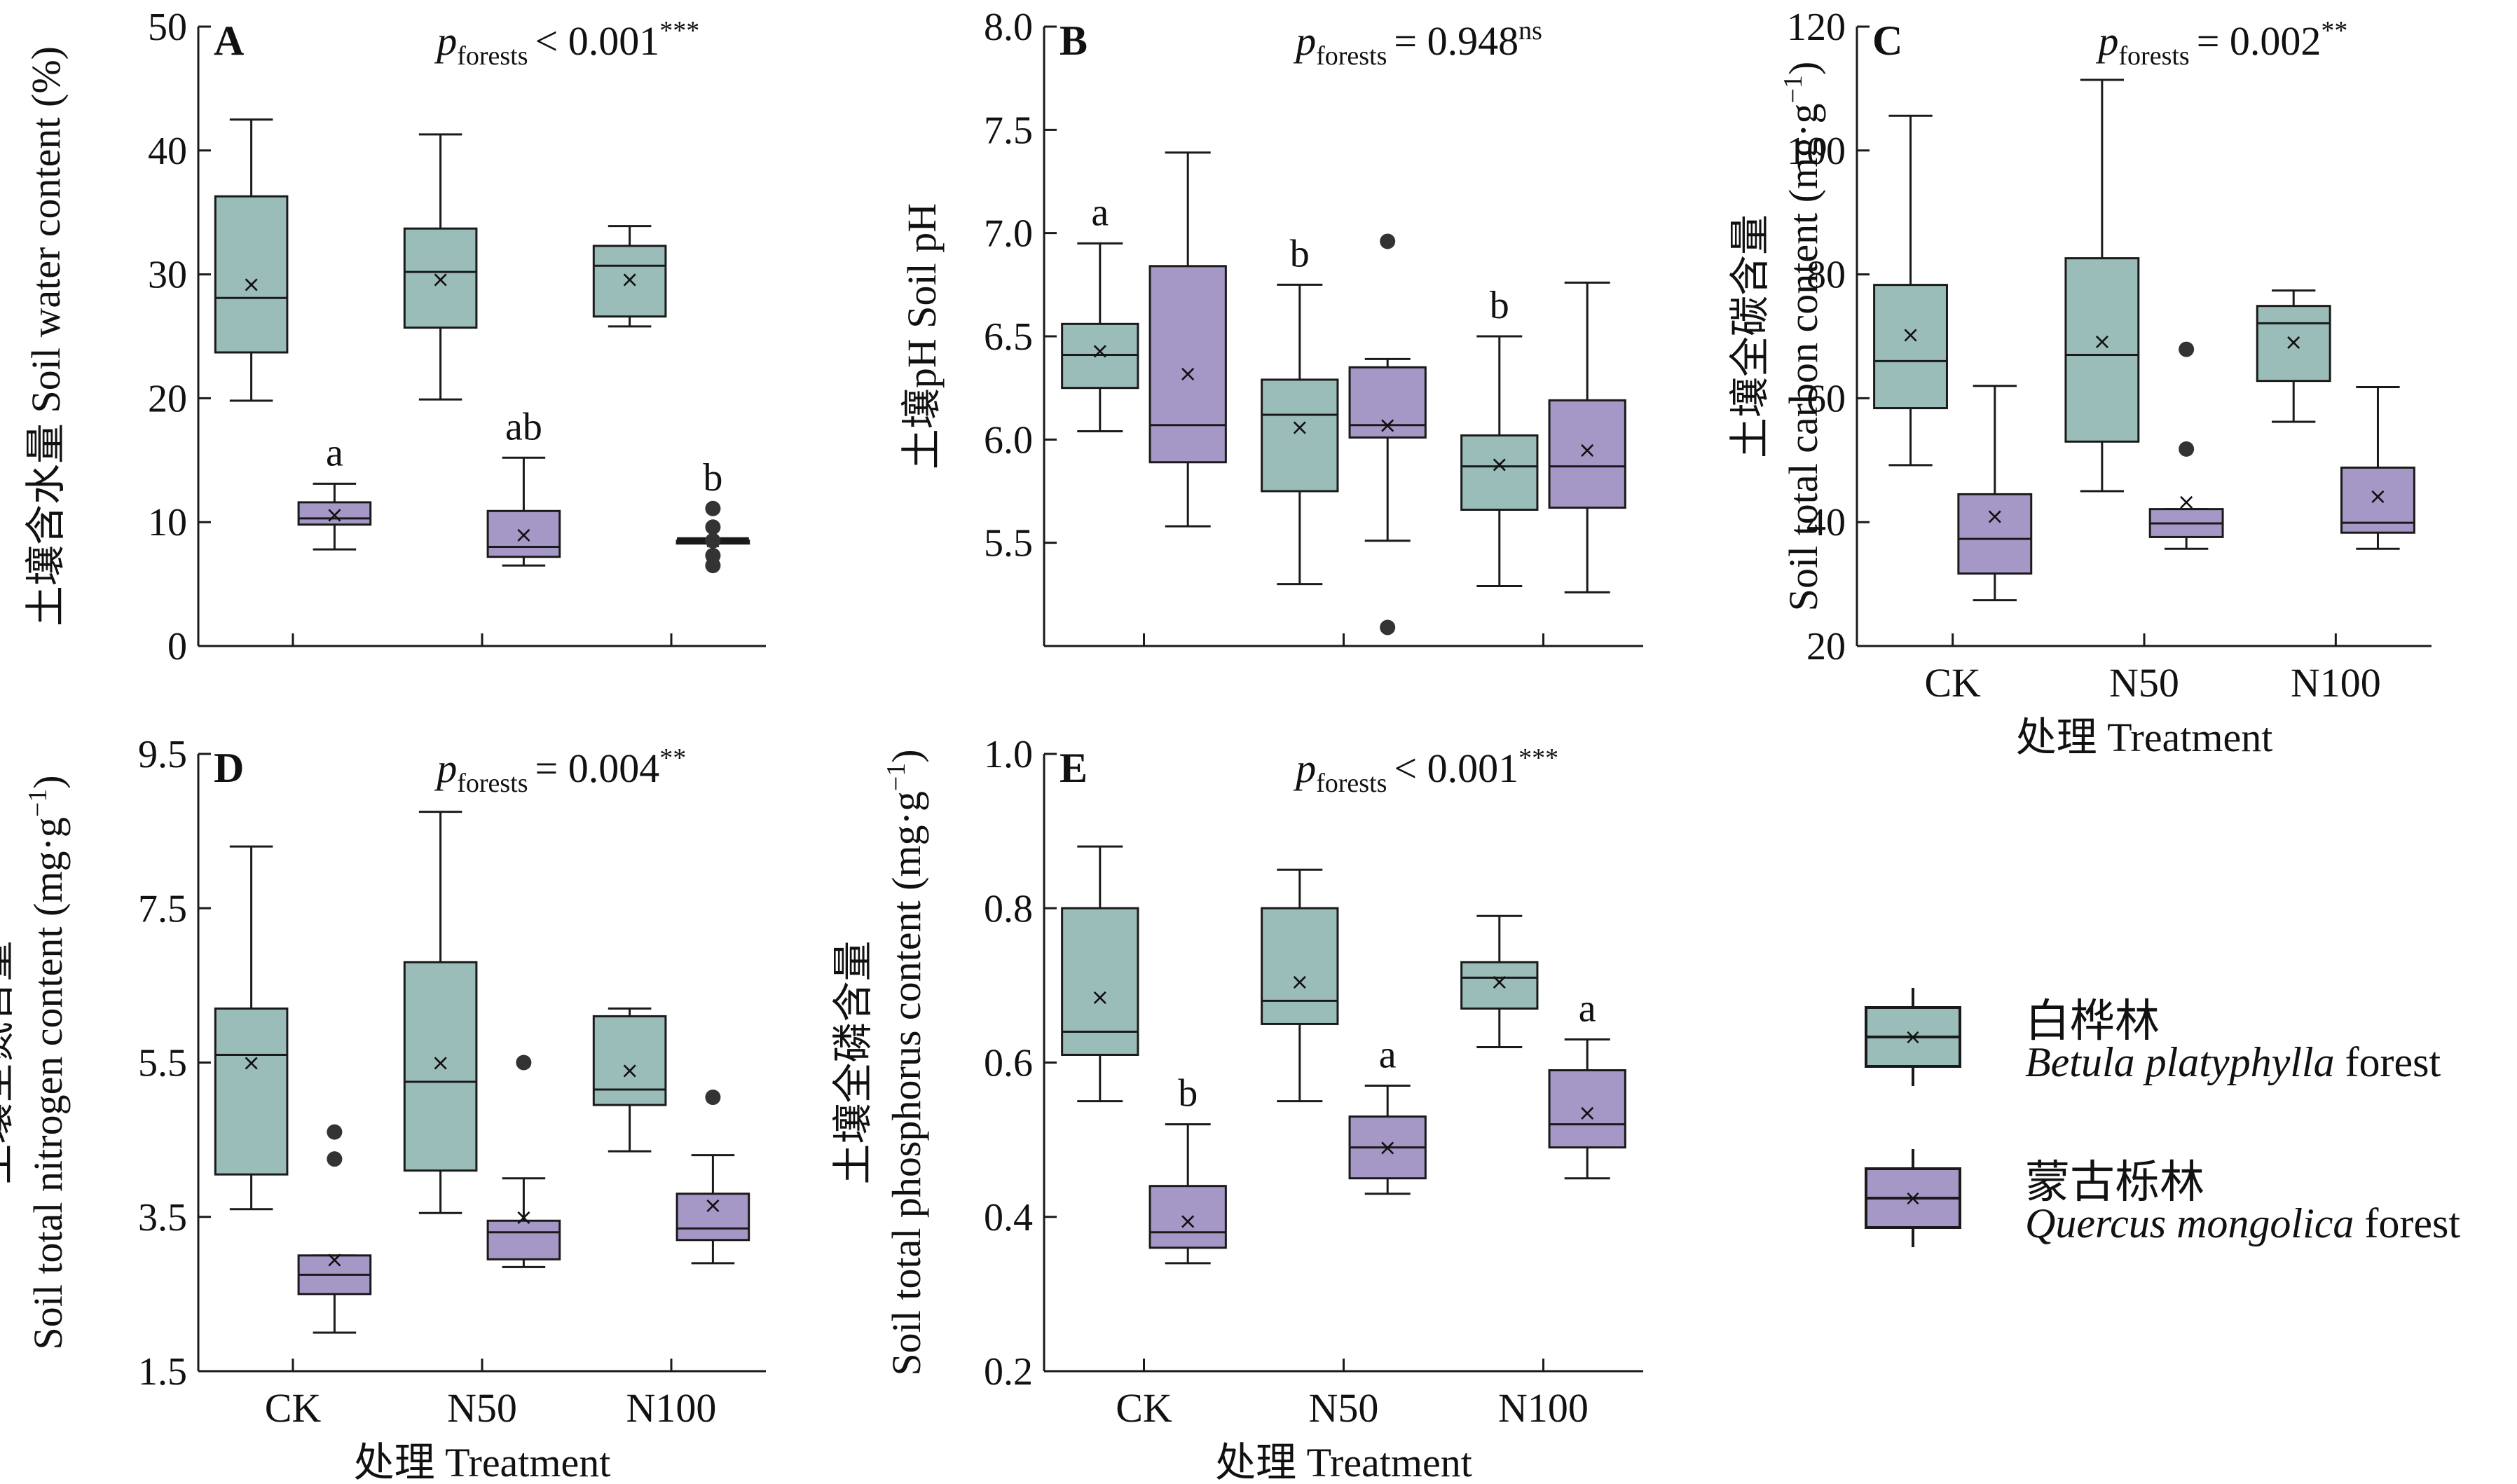  What do you see at coordinates (2114, 1183) in the screenshot?
I see `legend-label-quercus-cn: 蒙古栎林` at bounding box center [2114, 1183].